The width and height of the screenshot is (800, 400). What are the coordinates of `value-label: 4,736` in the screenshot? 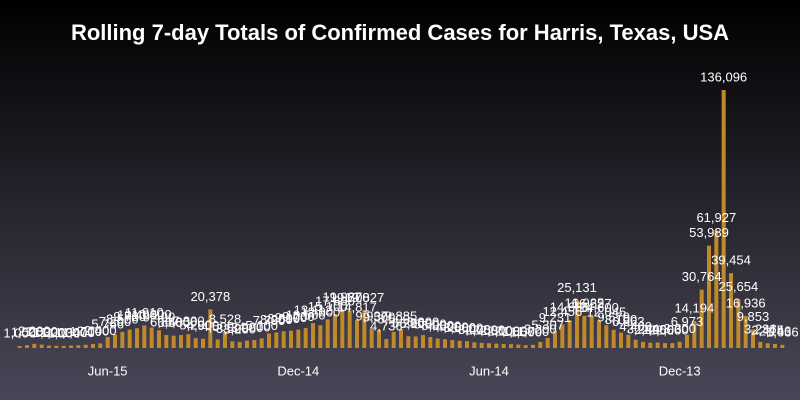 It's located at (386, 325).